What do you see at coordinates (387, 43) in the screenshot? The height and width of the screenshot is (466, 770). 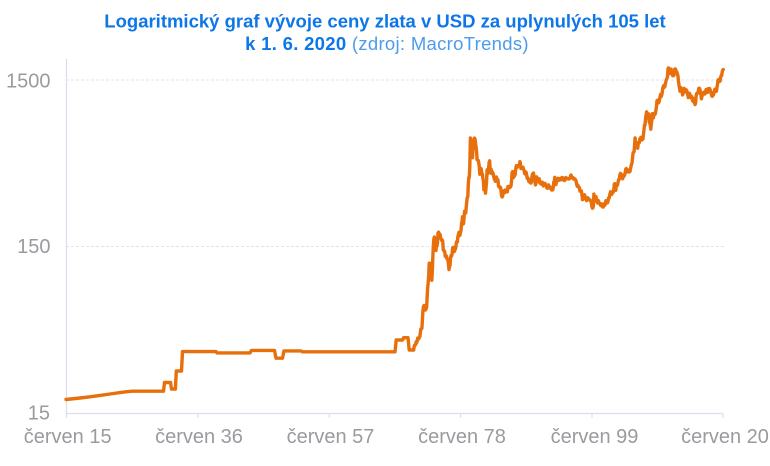 I see `svg-text:k 1. 6. 2020 (zdroj: MacroTren: k 1. 6. 2020 (zdroj: MacroTrends)` at bounding box center [387, 43].